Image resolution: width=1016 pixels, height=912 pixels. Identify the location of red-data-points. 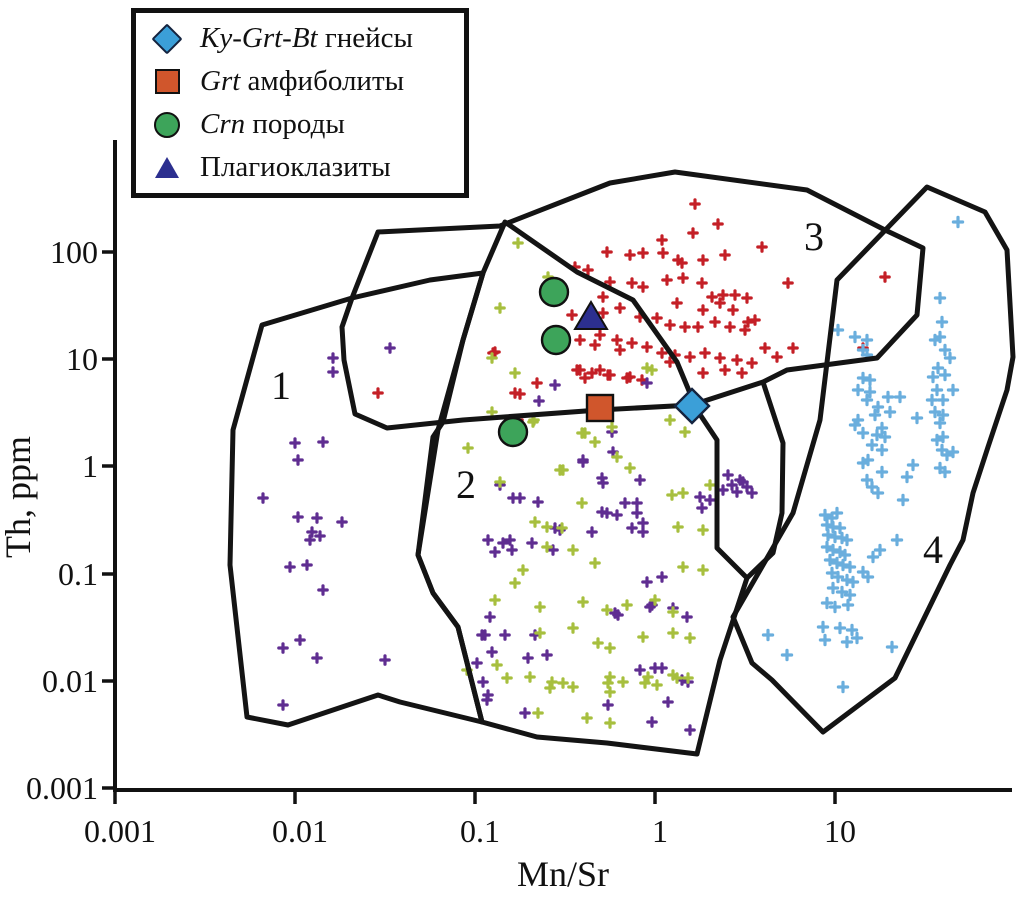
(631, 312).